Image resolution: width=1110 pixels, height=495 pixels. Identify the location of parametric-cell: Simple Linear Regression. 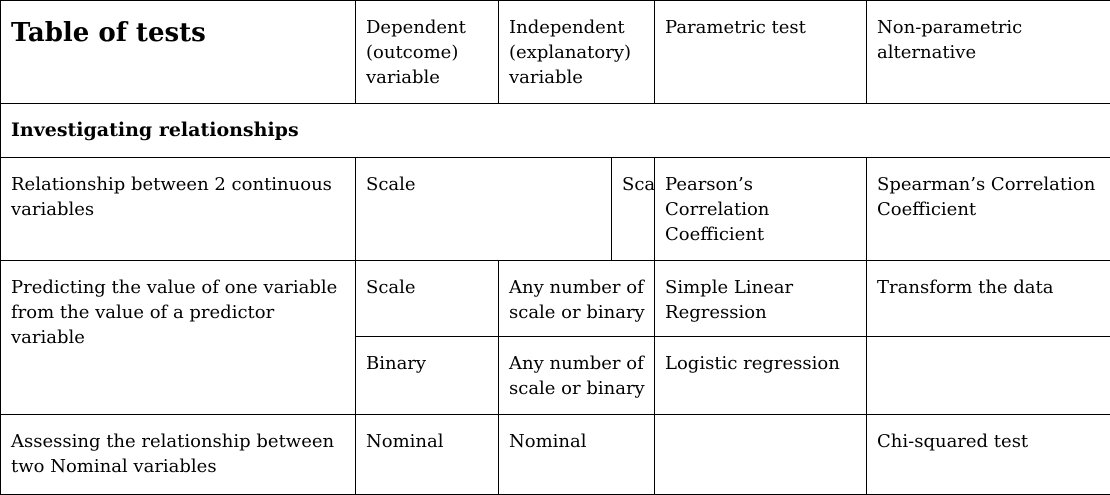
(761, 299).